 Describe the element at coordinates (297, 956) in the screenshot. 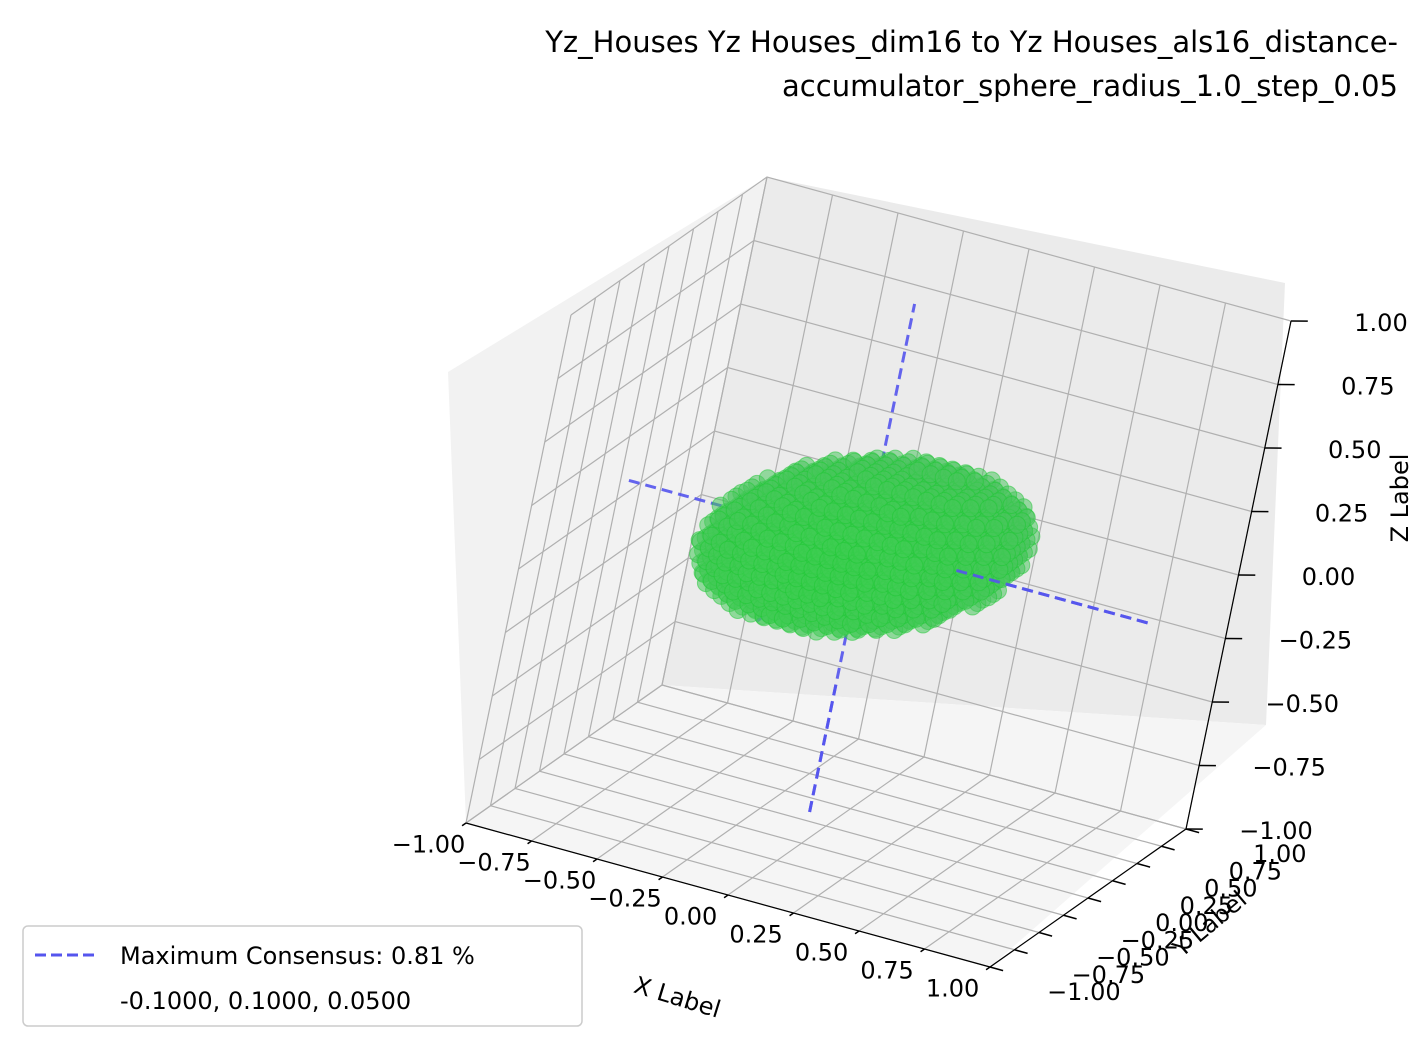

I see `legend-entry-1: Maximum Consensus: 0.81 %` at that location.